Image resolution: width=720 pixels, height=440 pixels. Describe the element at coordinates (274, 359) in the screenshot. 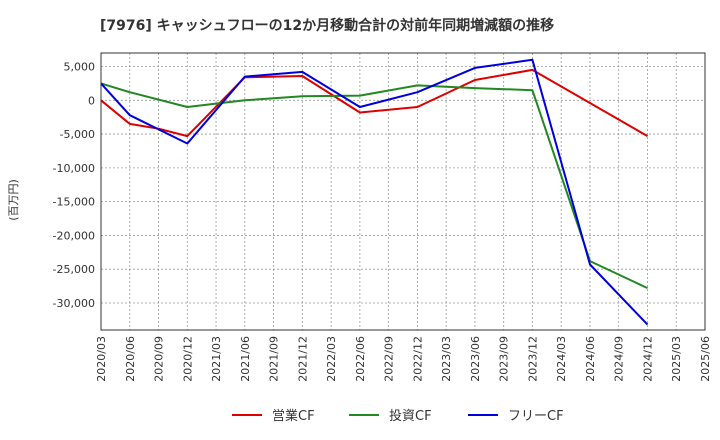

I see `x-tick-label: 2021/09` at that location.